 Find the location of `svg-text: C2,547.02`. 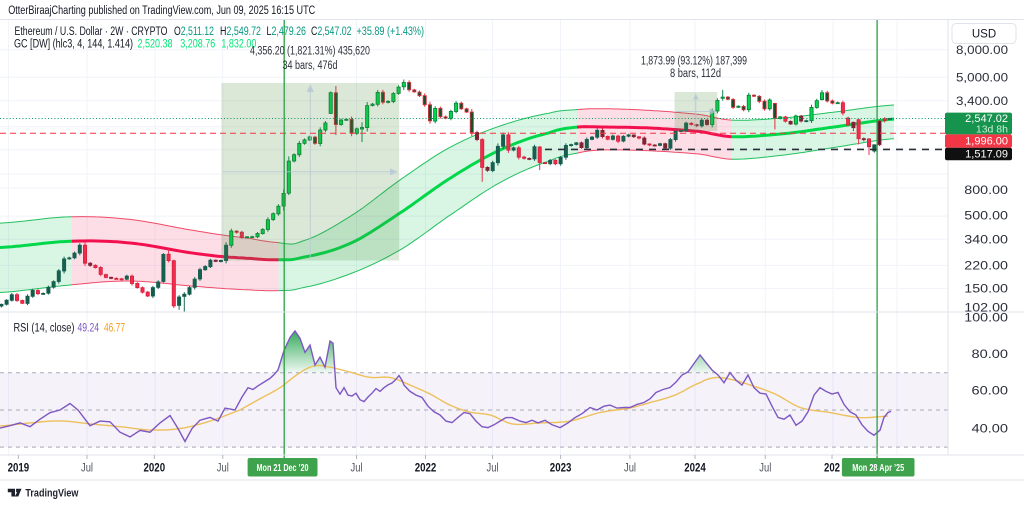

svg-text: C2,547.02 is located at coordinates (331, 32).